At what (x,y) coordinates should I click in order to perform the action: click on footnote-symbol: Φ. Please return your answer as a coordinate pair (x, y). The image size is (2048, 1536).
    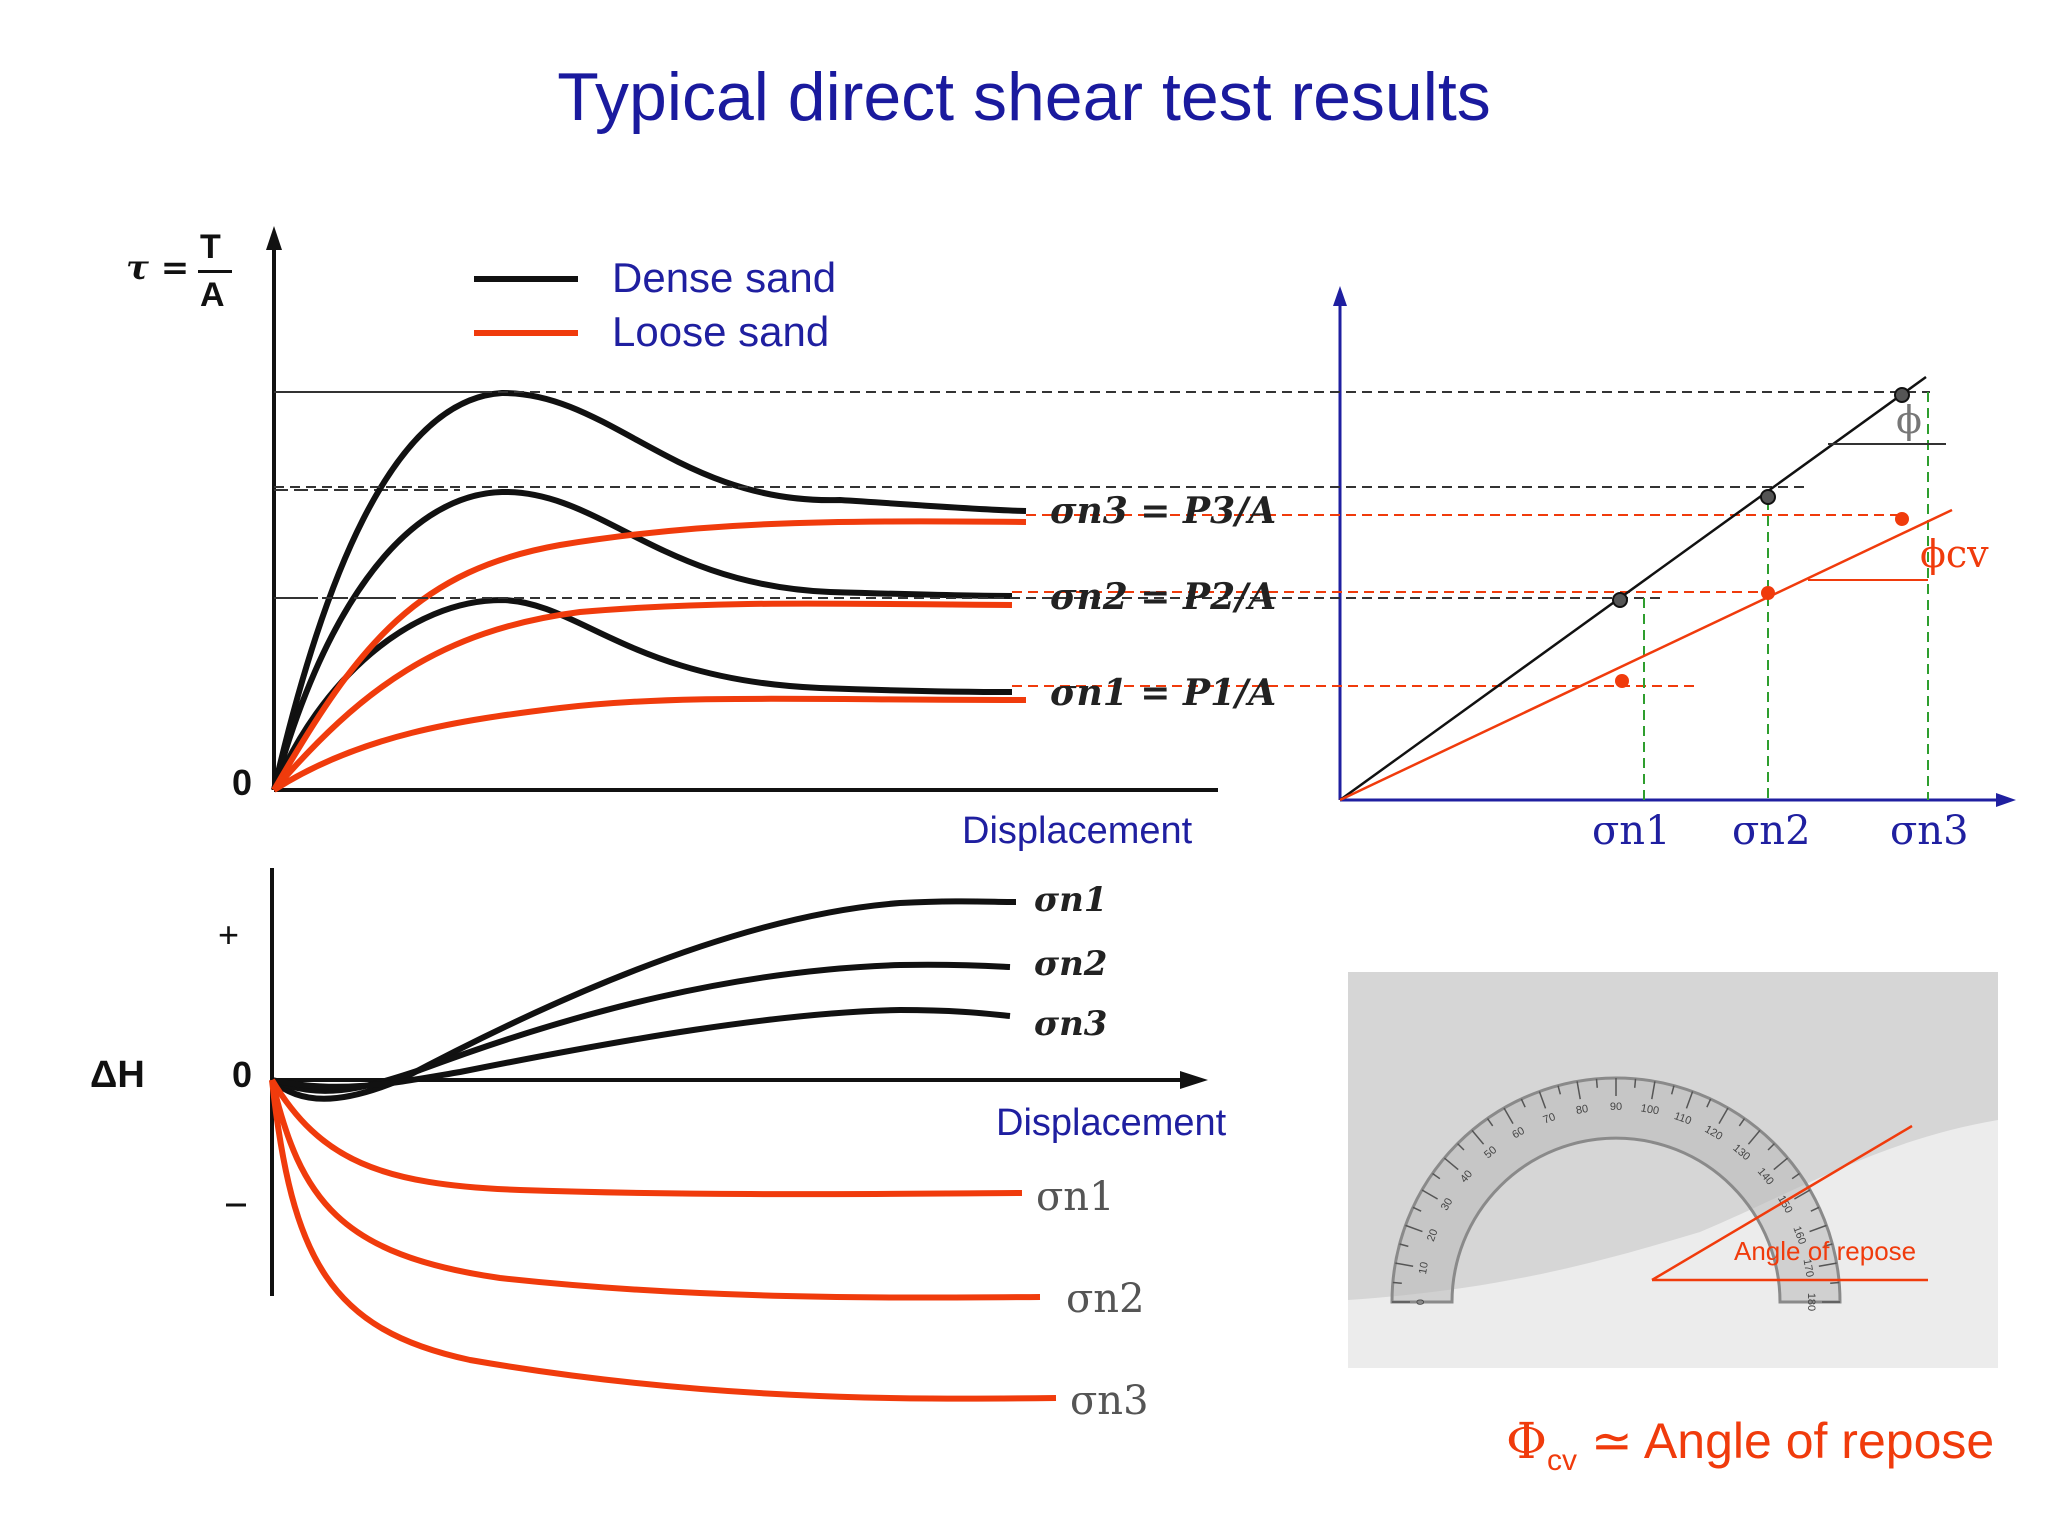
    Looking at the image, I should click on (1526, 1441).